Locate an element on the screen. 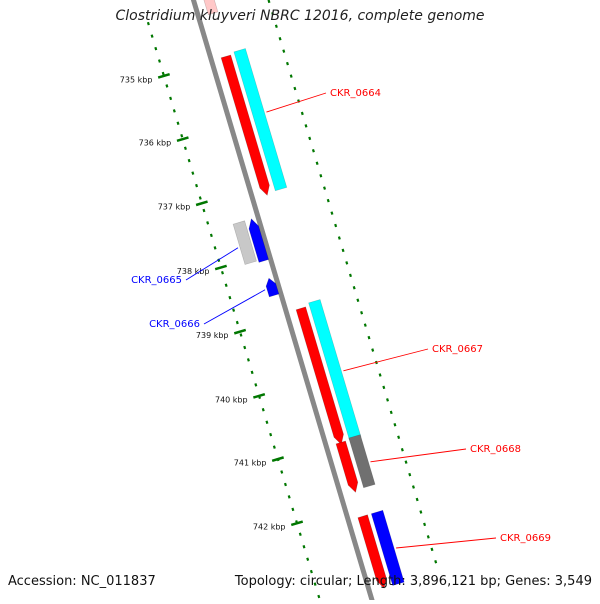 This screenshot has height=604, width=600. tick-label: 739 kbp is located at coordinates (212, 335).